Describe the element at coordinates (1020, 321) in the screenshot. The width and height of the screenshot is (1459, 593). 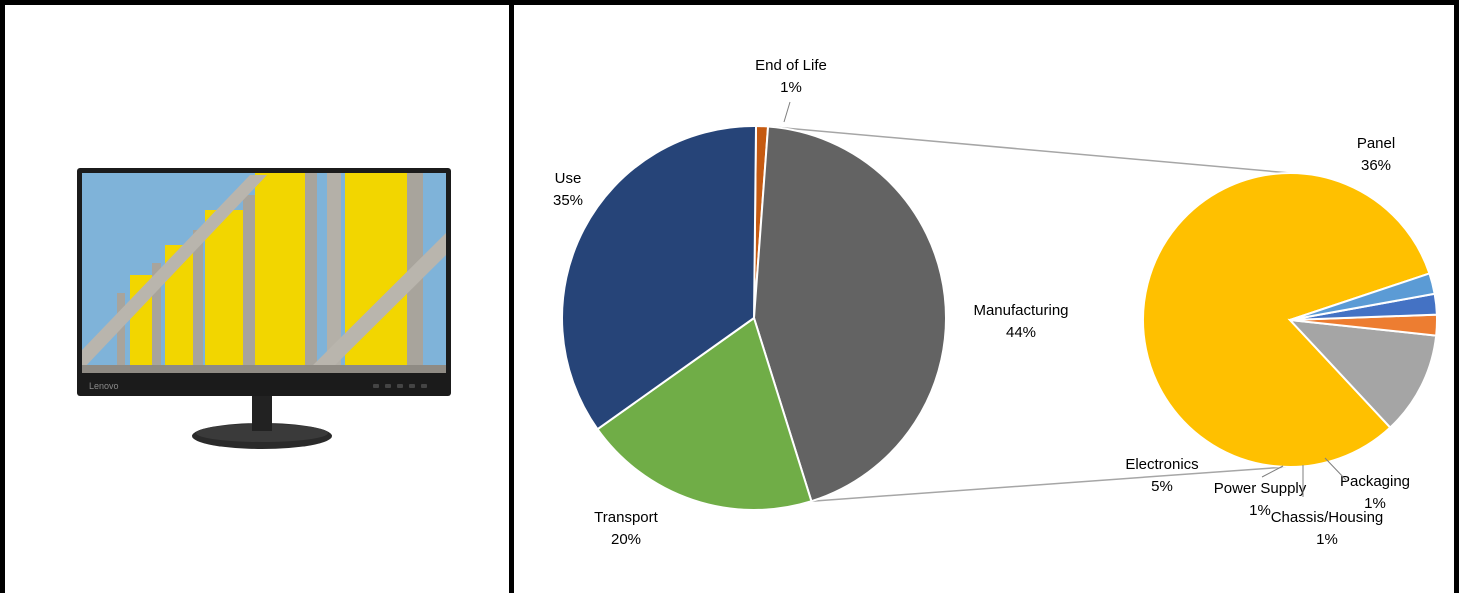
I see `data-label-manufacturing: Manufacturing 44%` at that location.